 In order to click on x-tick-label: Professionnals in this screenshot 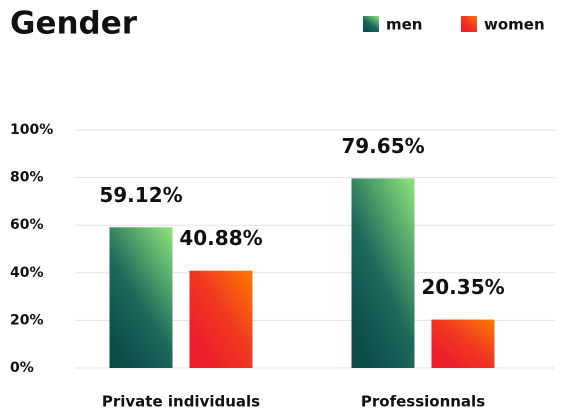, I will do `click(423, 402)`.